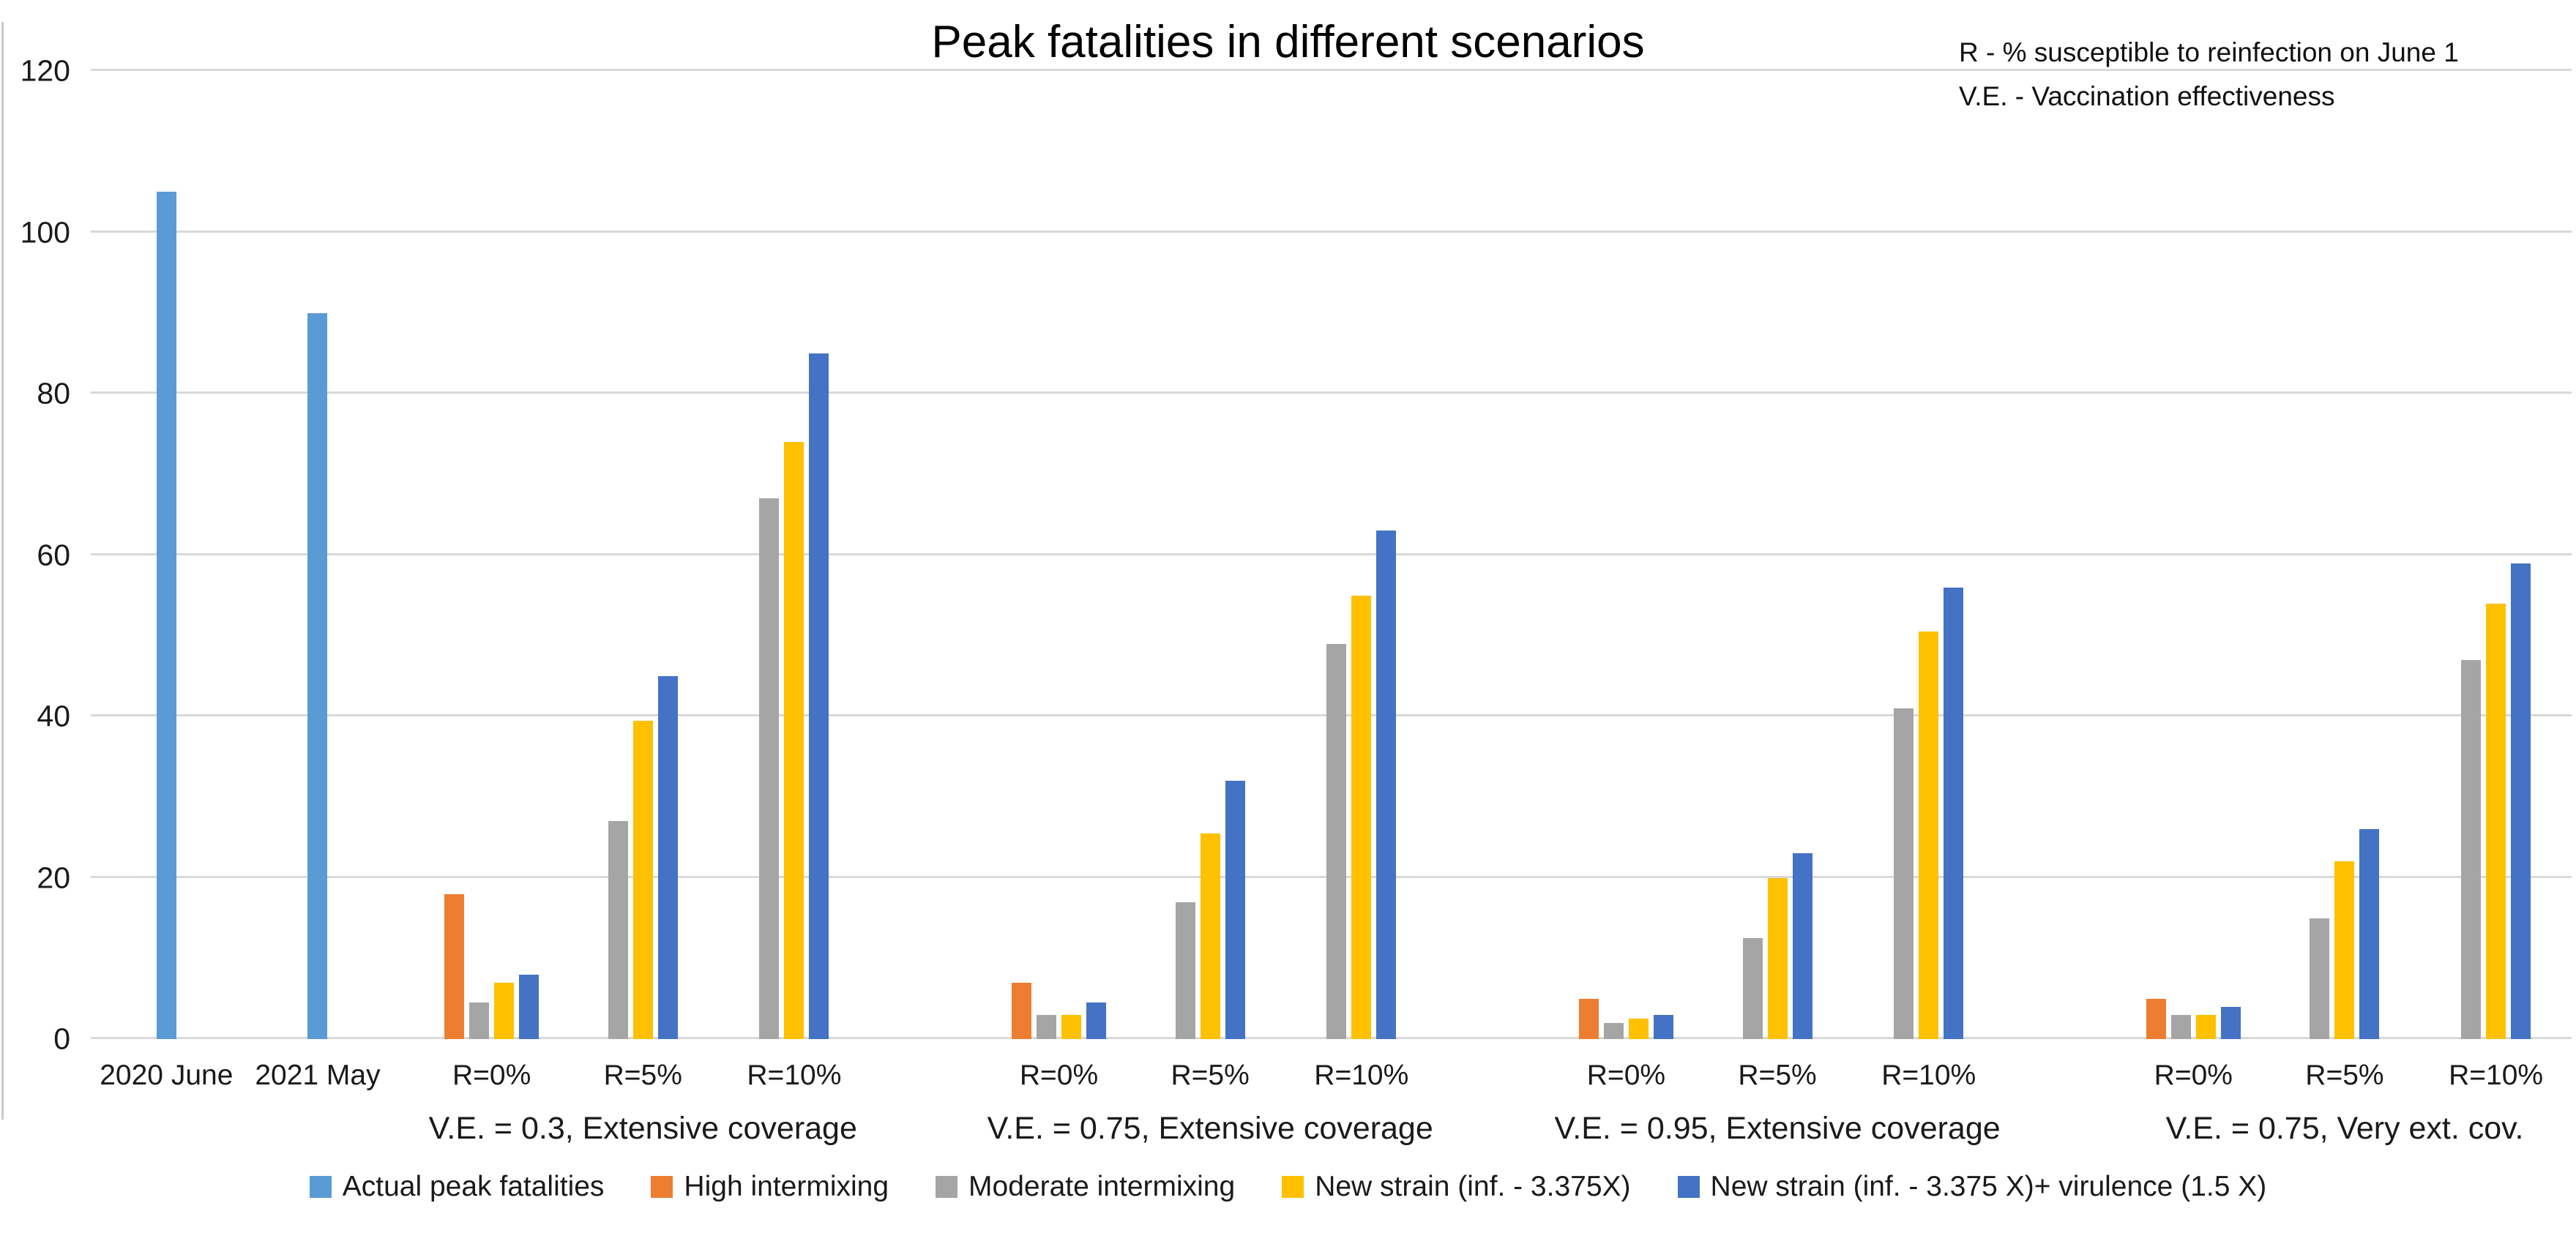 The image size is (2576, 1233). I want to click on legend-item-moderate: Moderate intermixing, so click(1085, 1187).